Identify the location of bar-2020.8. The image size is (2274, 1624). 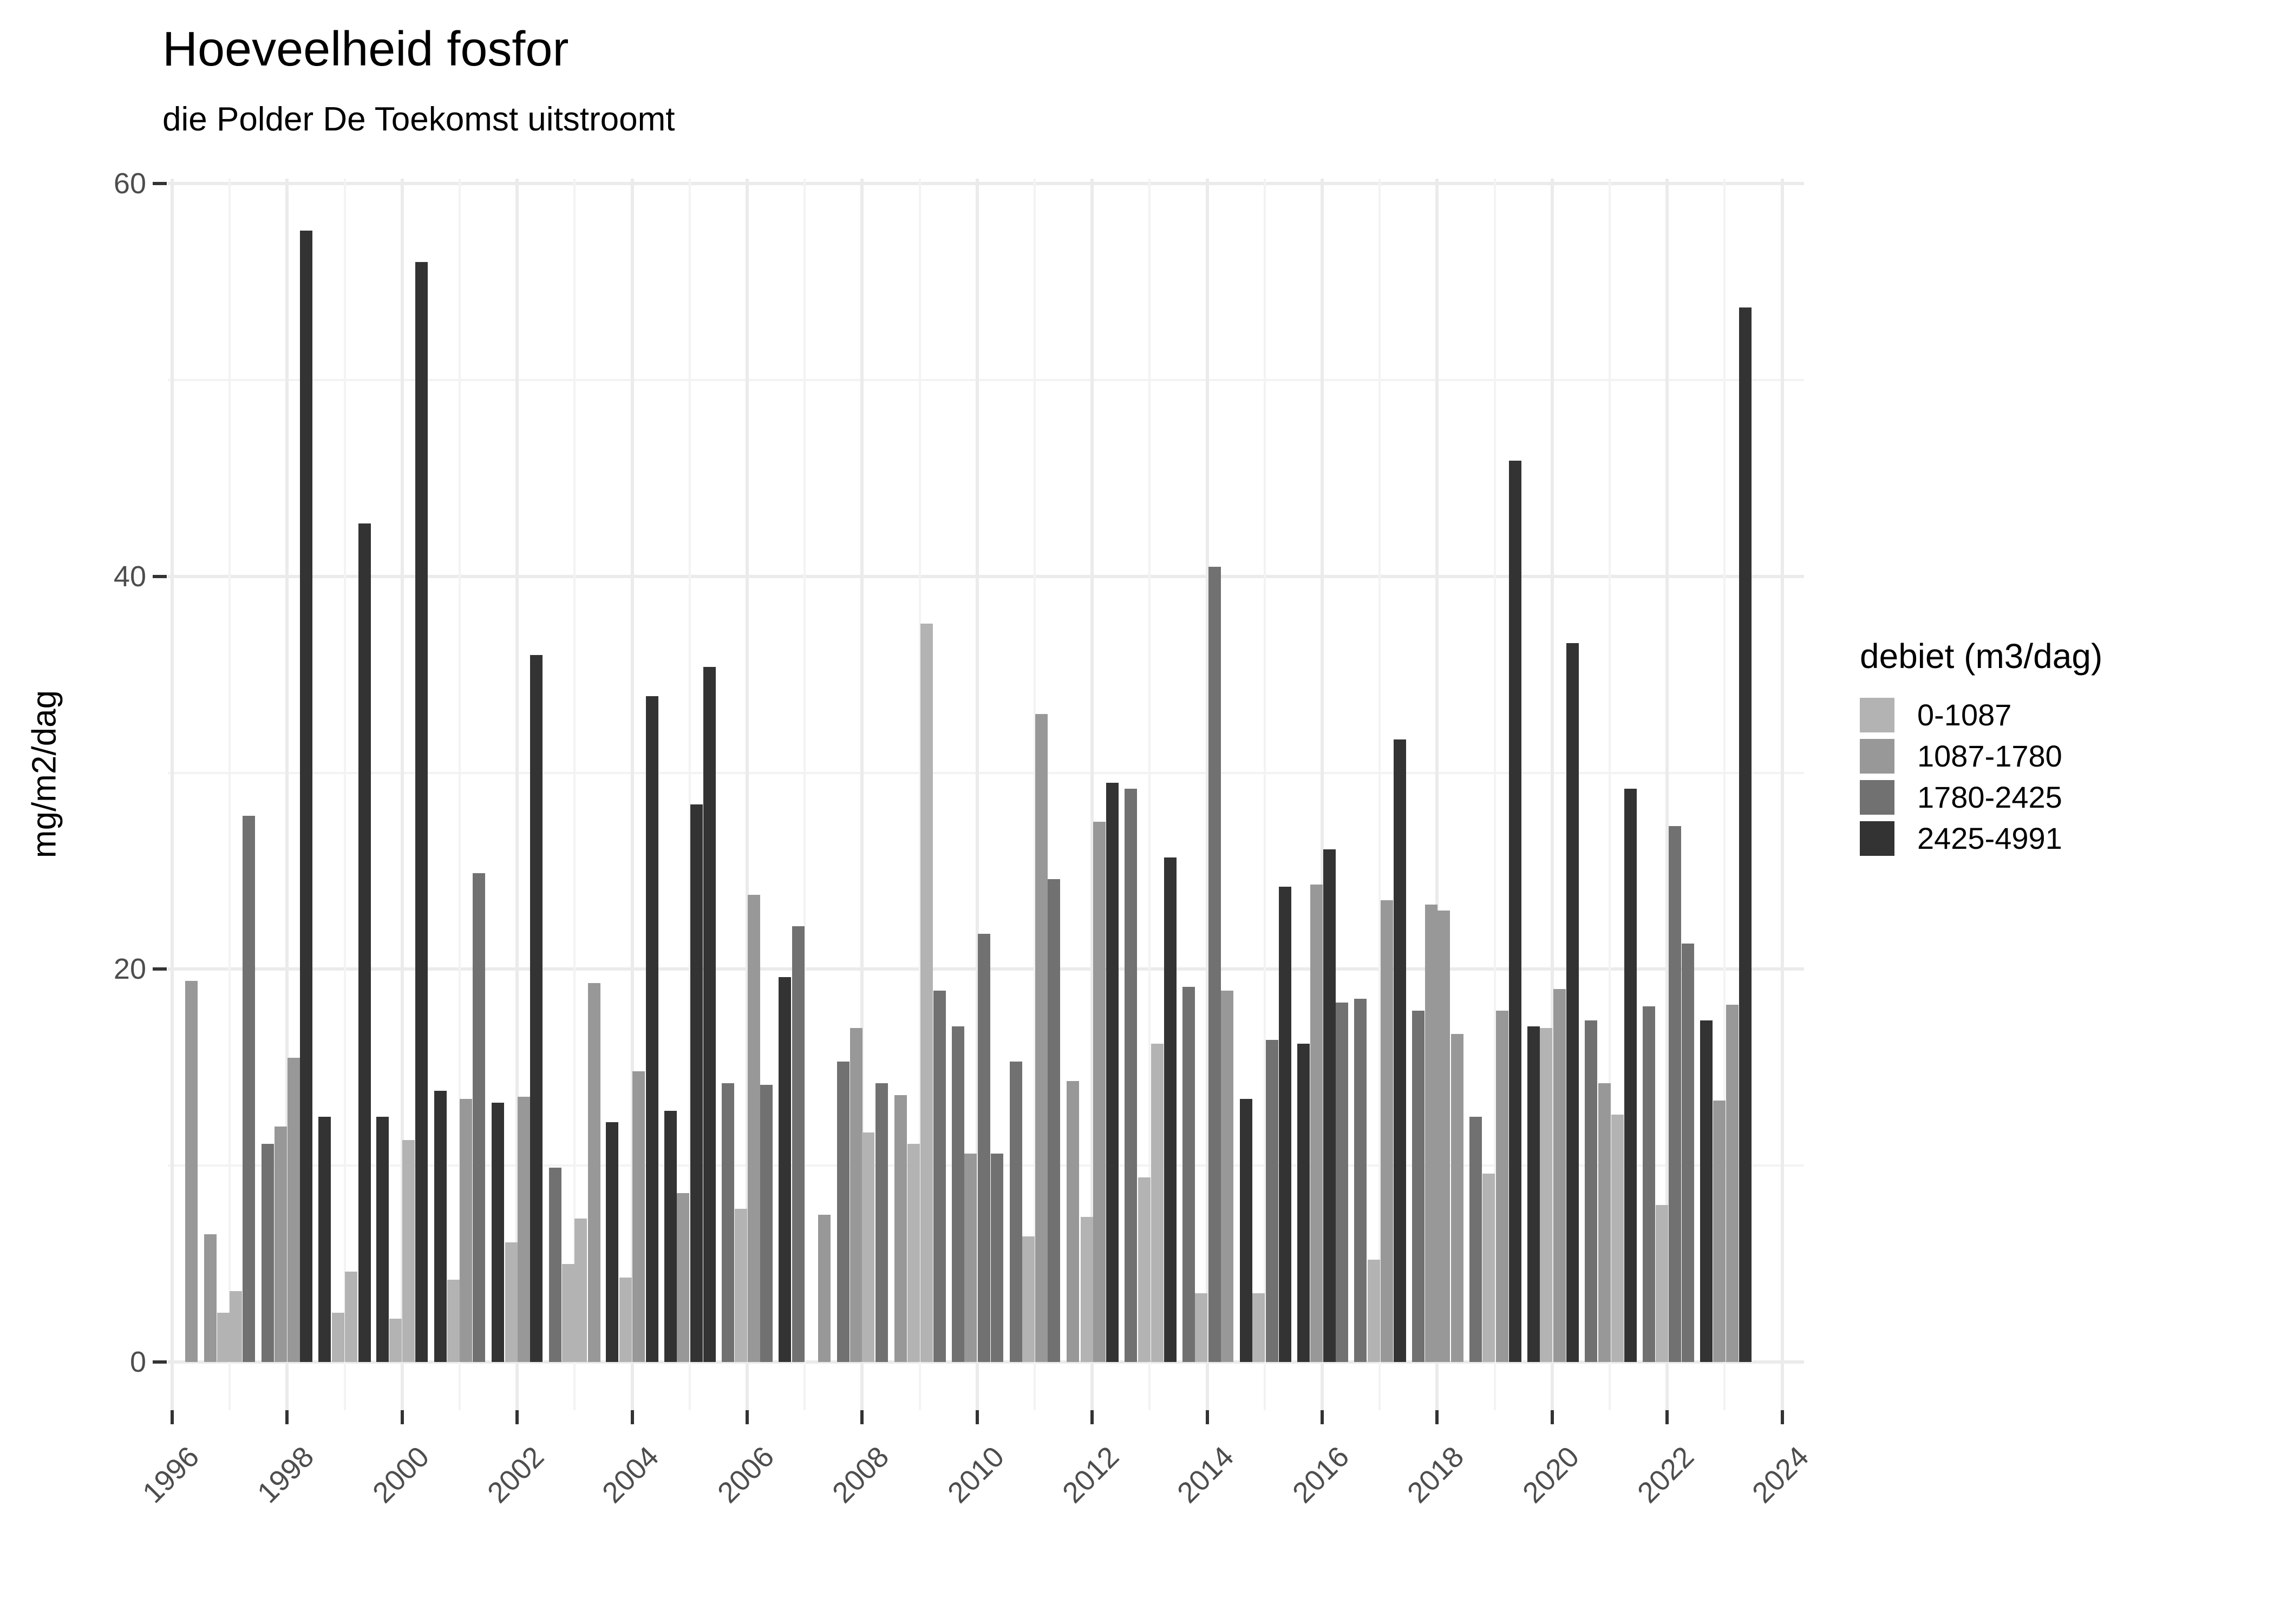
(1605, 1222).